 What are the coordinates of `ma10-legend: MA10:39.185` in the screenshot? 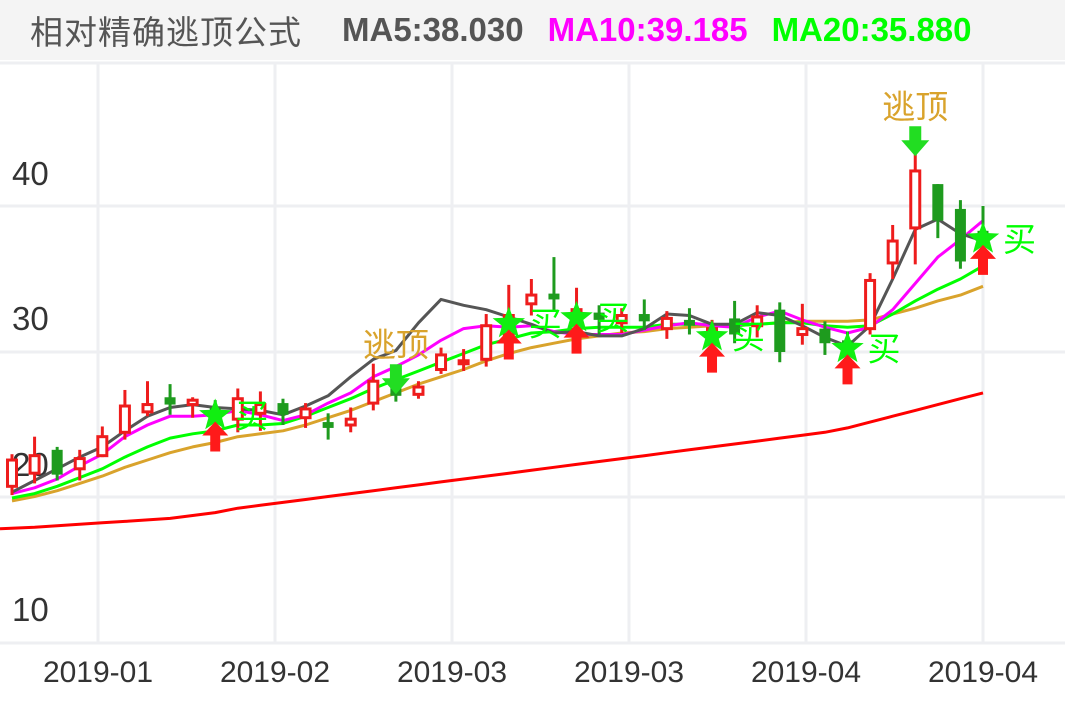 It's located at (647, 29).